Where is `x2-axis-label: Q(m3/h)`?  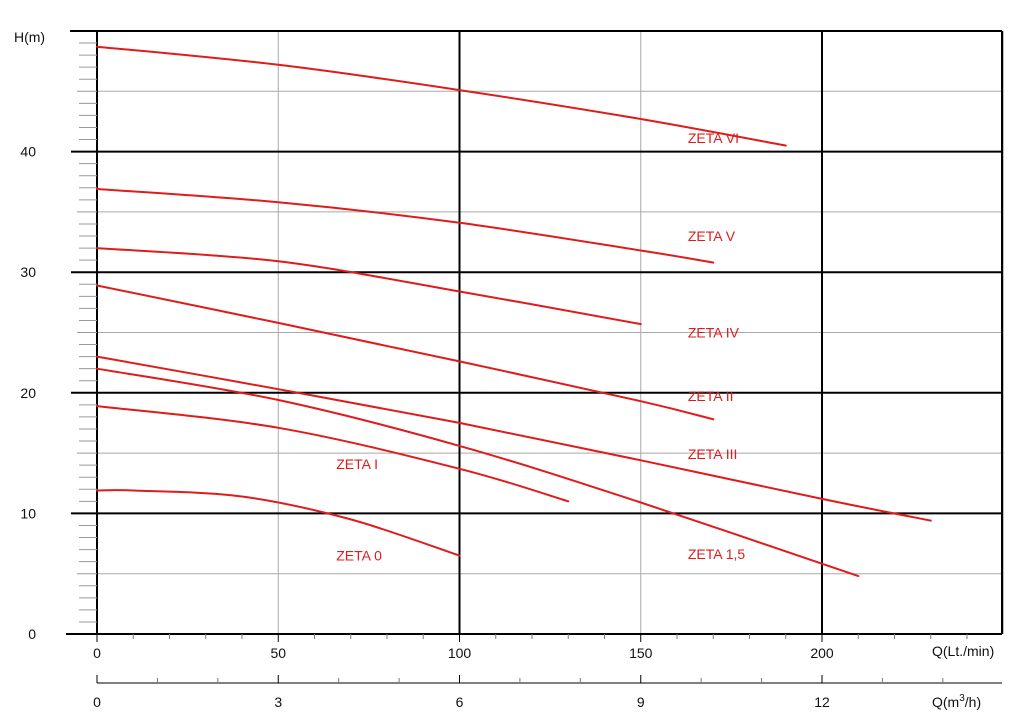 x2-axis-label: Q(m3/h) is located at coordinates (956, 701).